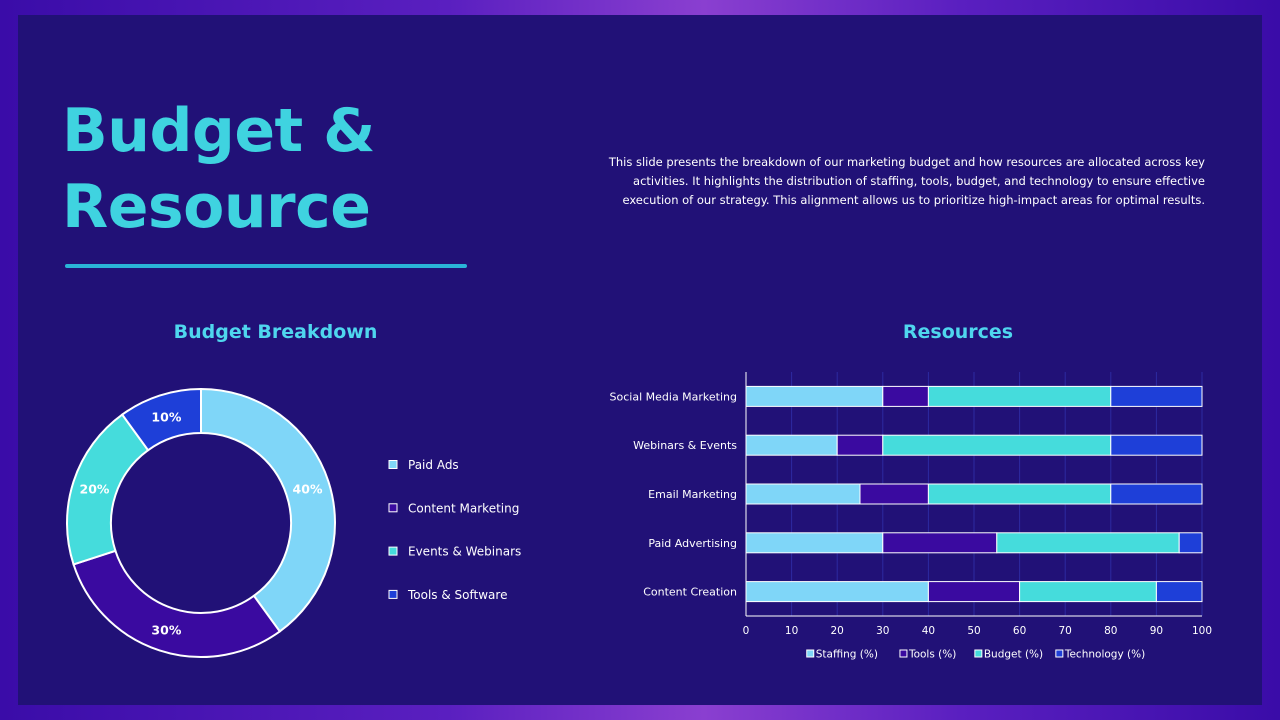  What do you see at coordinates (1088, 543) in the screenshot?
I see `bar-paid-advertising-budget` at bounding box center [1088, 543].